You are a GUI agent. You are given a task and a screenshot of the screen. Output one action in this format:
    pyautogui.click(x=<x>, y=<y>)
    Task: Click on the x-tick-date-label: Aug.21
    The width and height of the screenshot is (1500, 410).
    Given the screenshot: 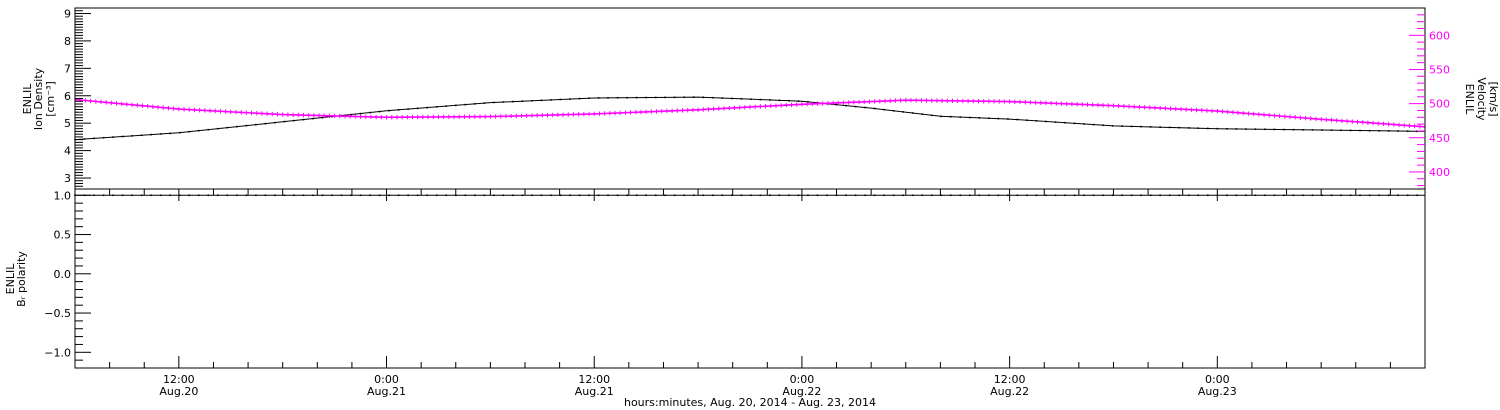 What is the action you would take?
    pyautogui.click(x=594, y=391)
    